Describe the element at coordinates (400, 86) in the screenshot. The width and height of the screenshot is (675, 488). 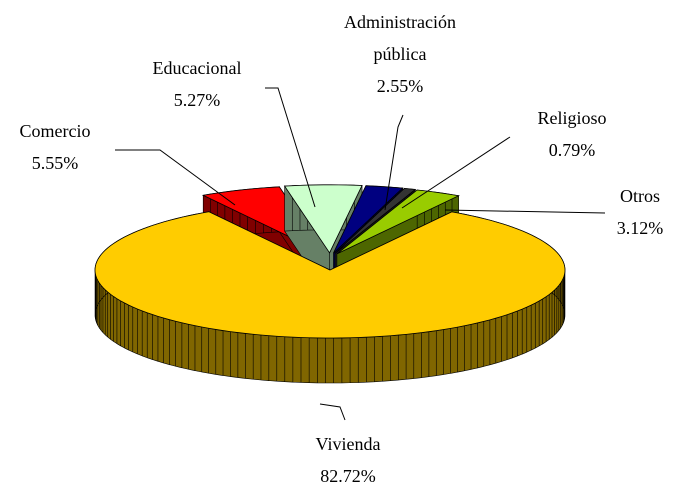
I see `value-label: 2.55%` at that location.